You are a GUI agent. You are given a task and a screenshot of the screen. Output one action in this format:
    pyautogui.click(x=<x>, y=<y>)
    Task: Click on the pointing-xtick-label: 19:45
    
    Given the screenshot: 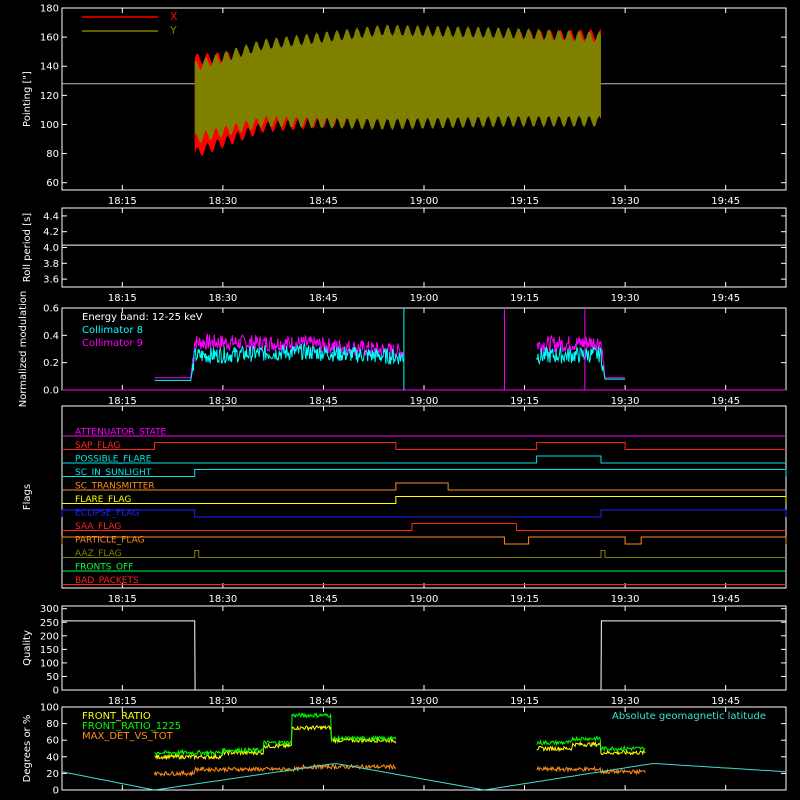 What is the action you would take?
    pyautogui.click(x=725, y=201)
    